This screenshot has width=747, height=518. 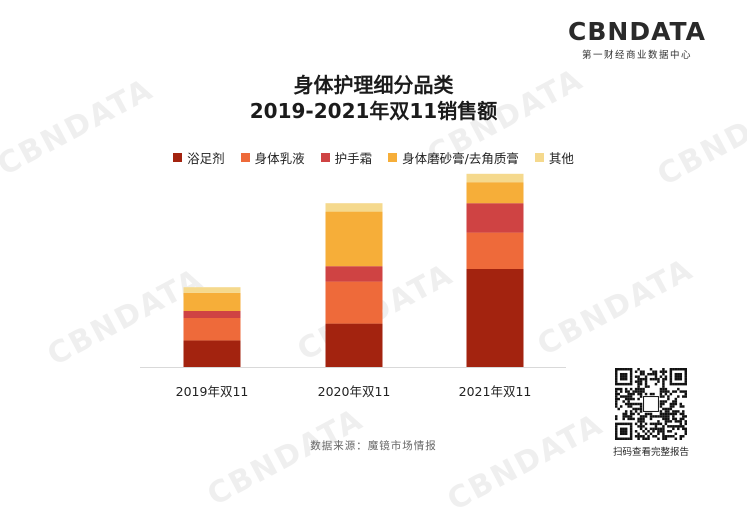 I want to click on legend-item: 其他, so click(x=554, y=157).